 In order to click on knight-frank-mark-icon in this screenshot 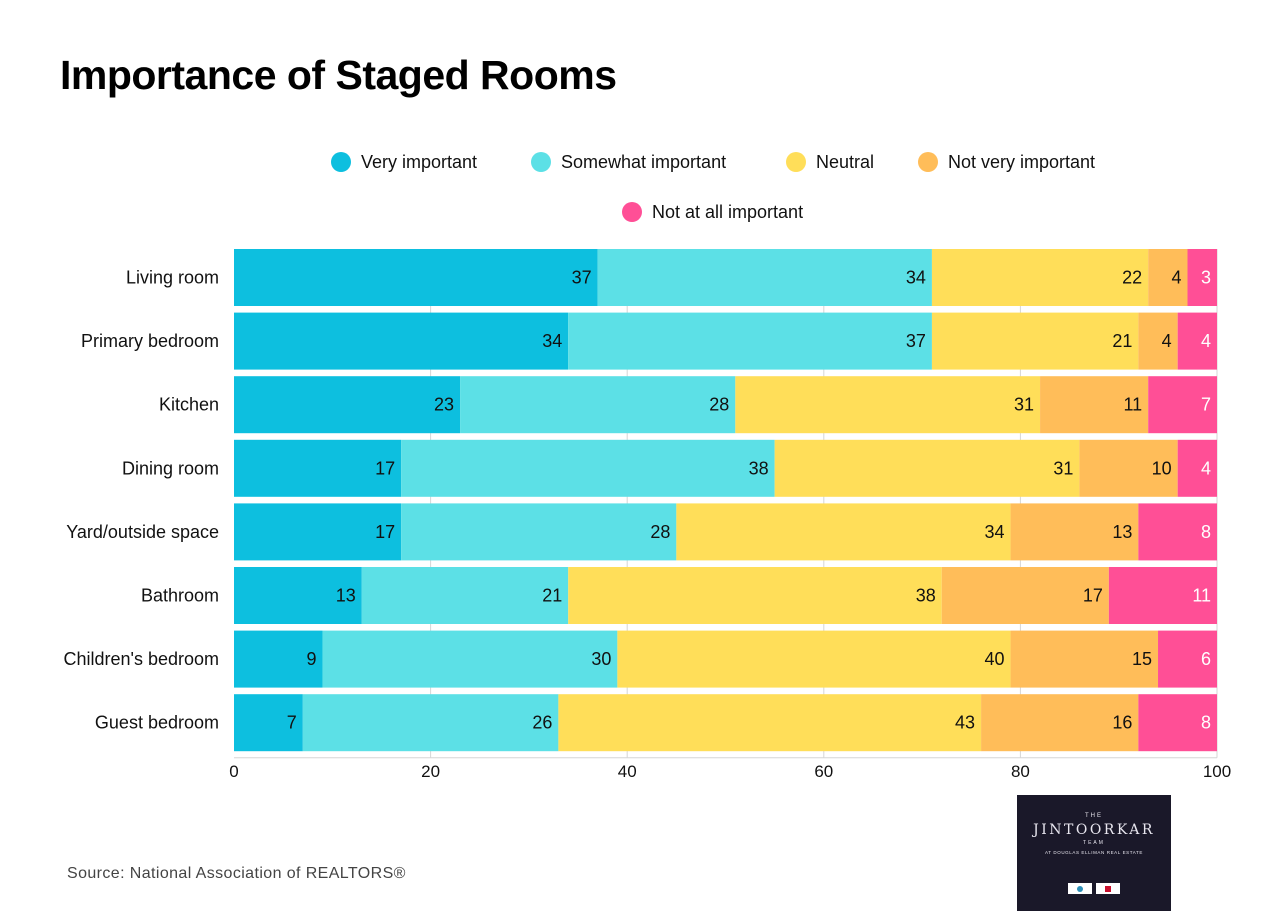, I will do `click(1108, 888)`.